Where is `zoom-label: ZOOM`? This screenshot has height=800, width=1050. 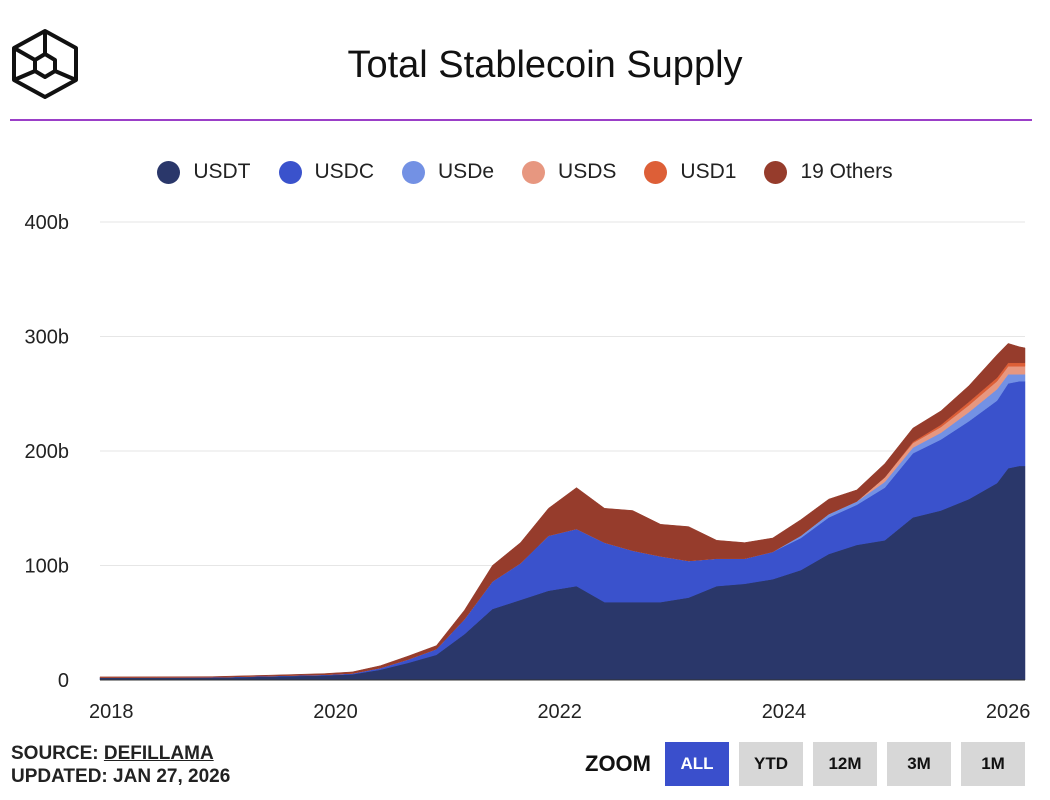
zoom-label: ZOOM is located at coordinates (618, 763).